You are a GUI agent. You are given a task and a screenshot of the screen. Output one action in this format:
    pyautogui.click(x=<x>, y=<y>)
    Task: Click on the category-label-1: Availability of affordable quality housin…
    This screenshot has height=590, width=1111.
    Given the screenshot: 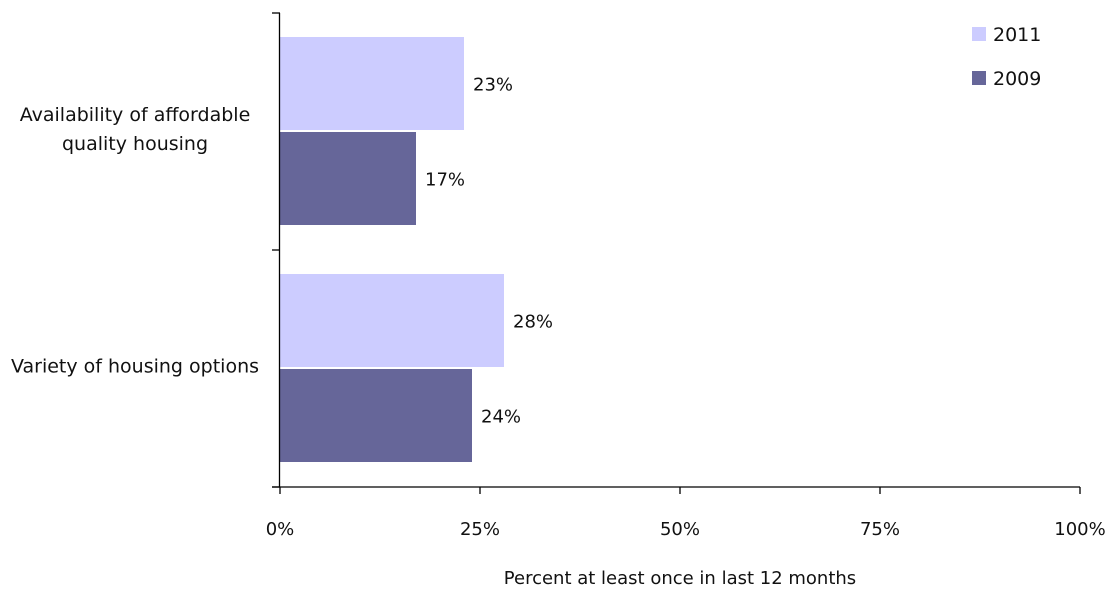 What is the action you would take?
    pyautogui.click(x=135, y=129)
    